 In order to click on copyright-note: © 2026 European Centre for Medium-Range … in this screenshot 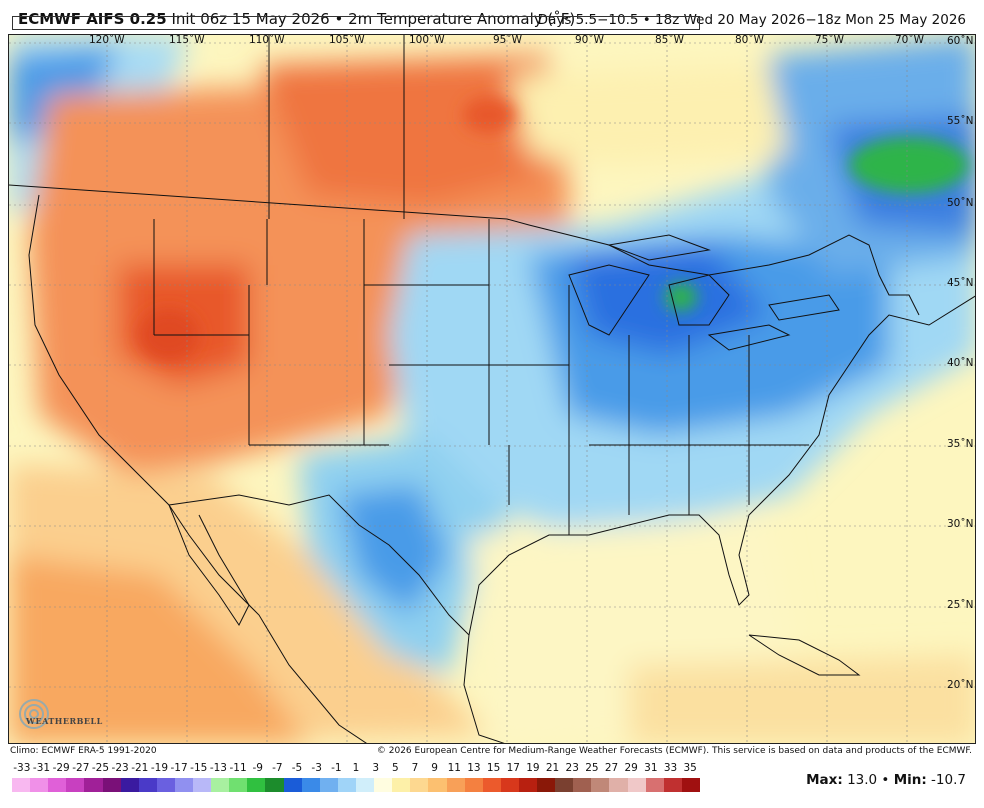, I will do `click(674, 751)`.